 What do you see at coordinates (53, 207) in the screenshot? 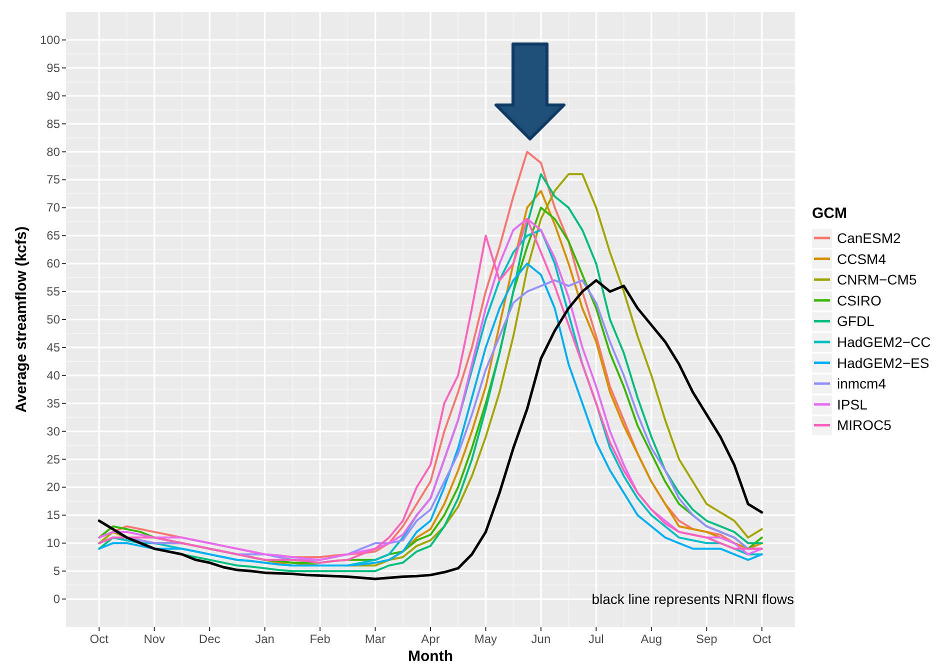
I see `y-tick-label: 70` at bounding box center [53, 207].